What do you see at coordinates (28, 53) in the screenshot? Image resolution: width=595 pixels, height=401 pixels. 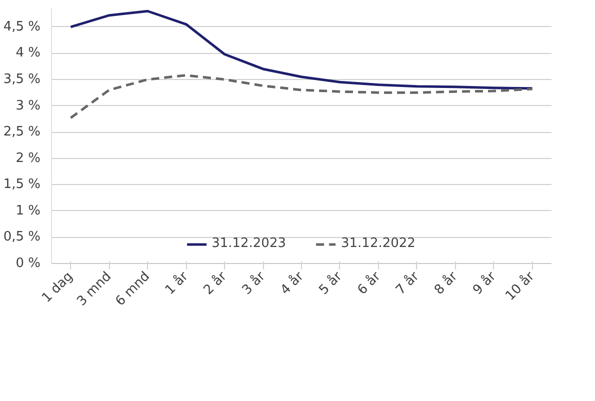 I see `y-tick-label: 4 %` at bounding box center [28, 53].